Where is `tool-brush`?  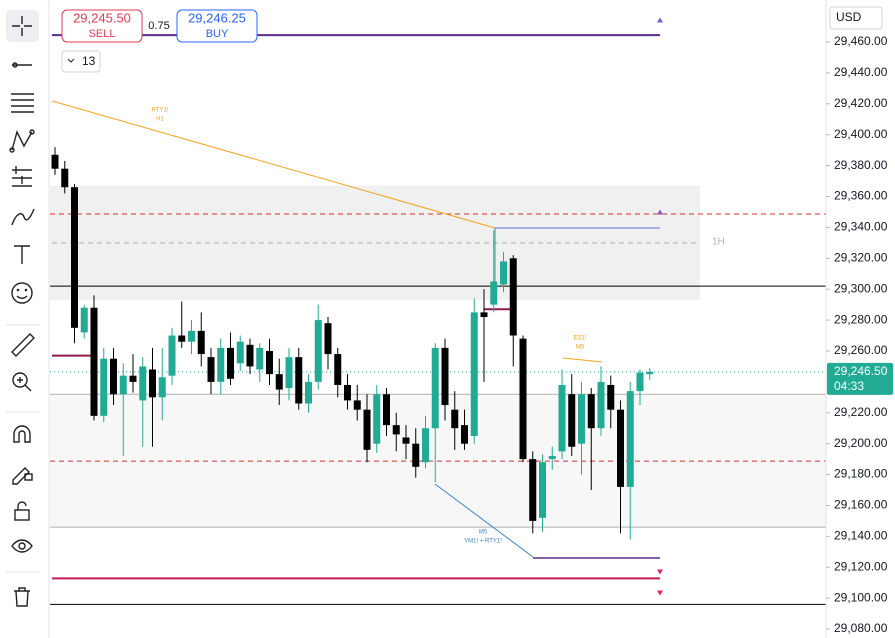 tool-brush is located at coordinates (23, 217).